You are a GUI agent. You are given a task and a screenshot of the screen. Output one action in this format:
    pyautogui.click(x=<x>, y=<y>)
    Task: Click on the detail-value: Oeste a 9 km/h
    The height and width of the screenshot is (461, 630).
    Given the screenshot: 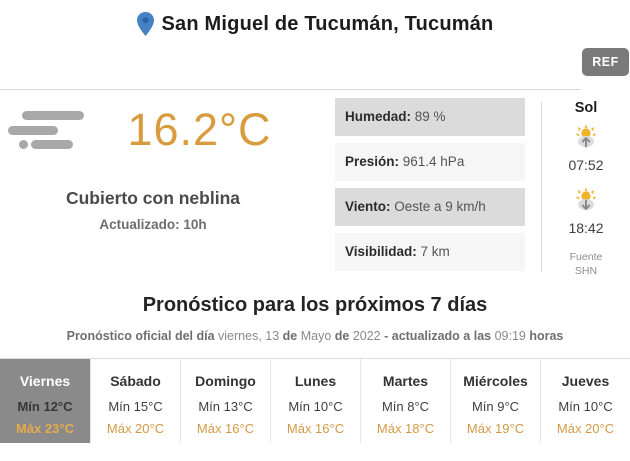 What is the action you would take?
    pyautogui.click(x=438, y=206)
    